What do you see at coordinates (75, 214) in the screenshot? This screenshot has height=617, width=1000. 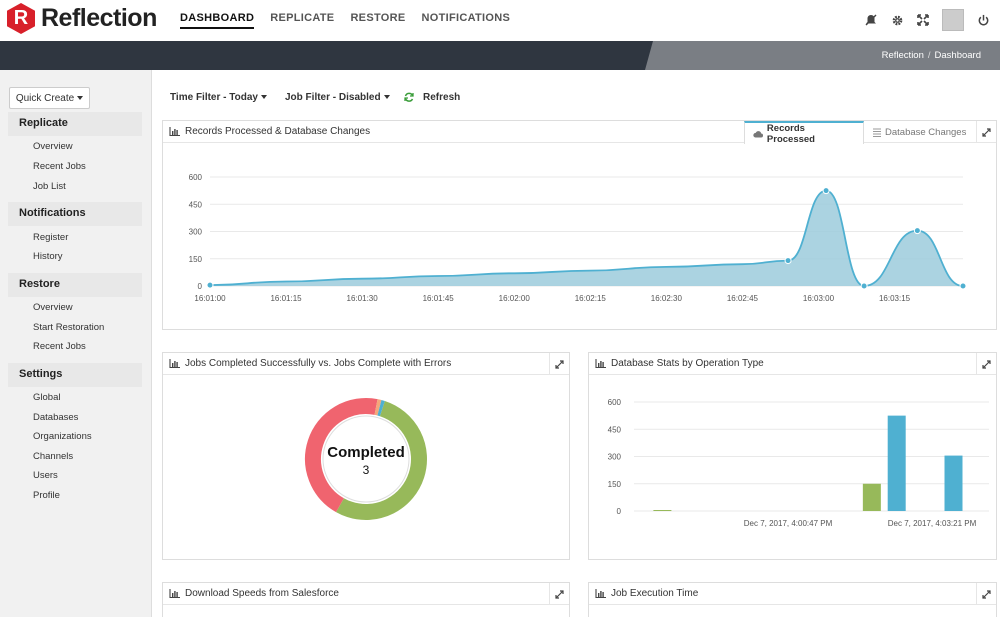 I see `sidebar-section-notifications: Notifications` at bounding box center [75, 214].